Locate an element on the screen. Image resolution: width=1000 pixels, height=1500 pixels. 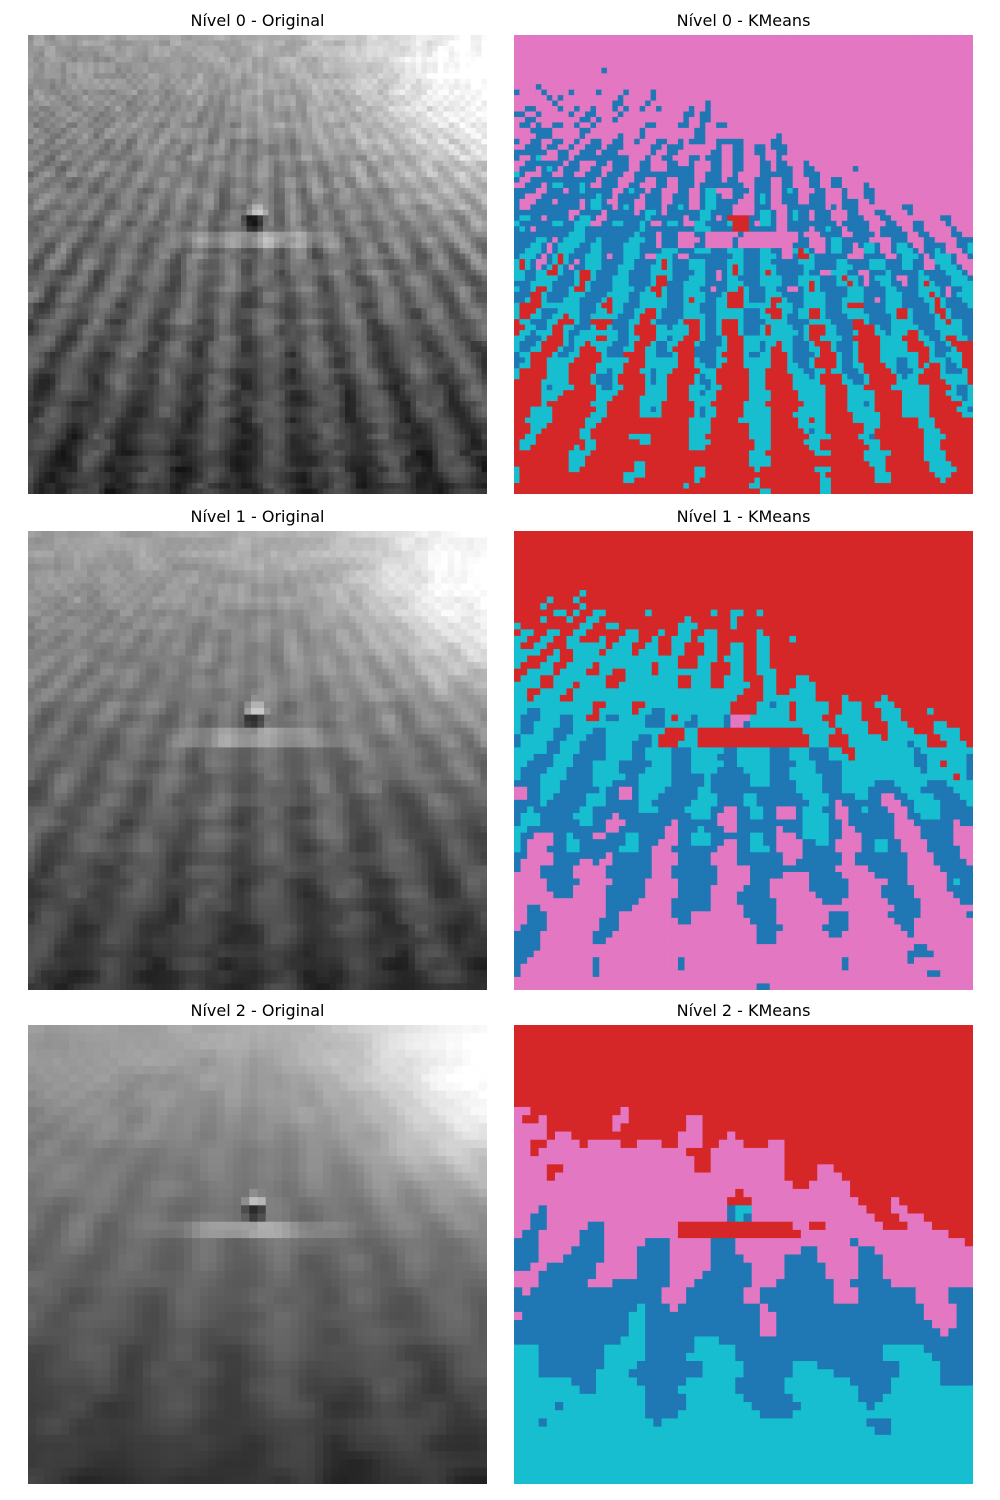
panel-title: Nível 2 - KMeans is located at coordinates (743, 1011).